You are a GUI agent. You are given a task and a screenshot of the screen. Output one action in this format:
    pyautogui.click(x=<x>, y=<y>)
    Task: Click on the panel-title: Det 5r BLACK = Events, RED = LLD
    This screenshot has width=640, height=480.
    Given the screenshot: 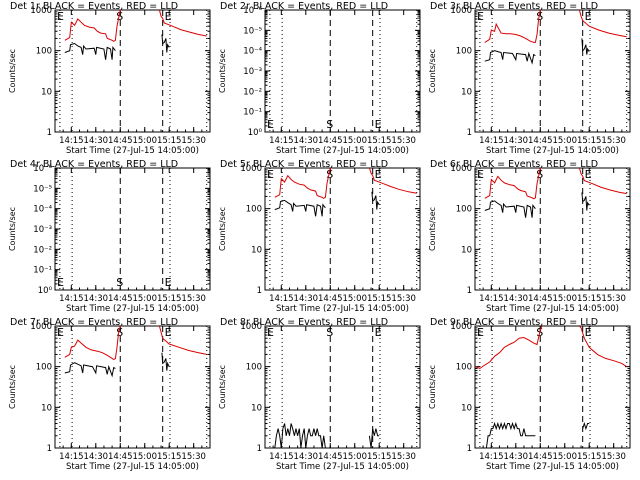 What is the action you would take?
    pyautogui.click(x=304, y=164)
    